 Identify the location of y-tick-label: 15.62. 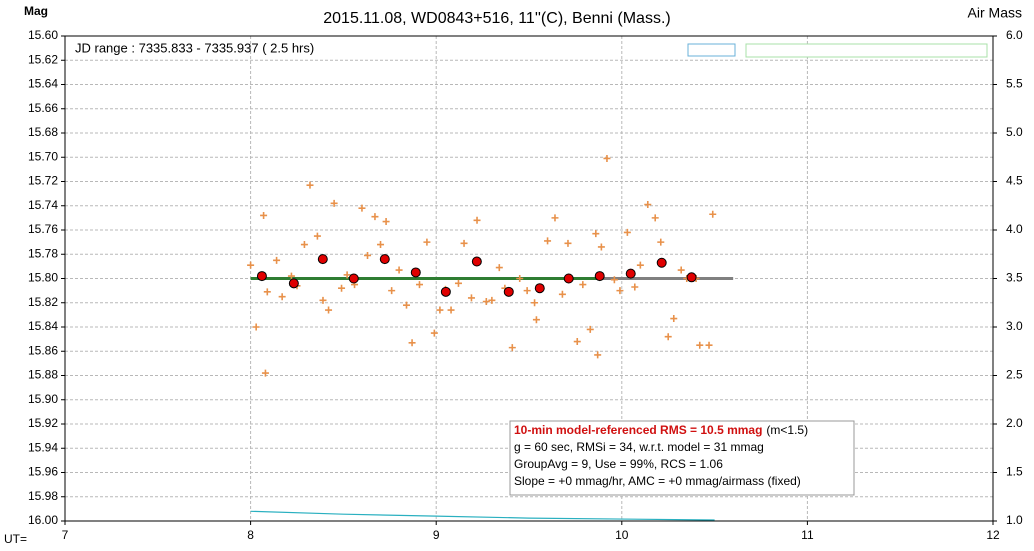
(43, 59).